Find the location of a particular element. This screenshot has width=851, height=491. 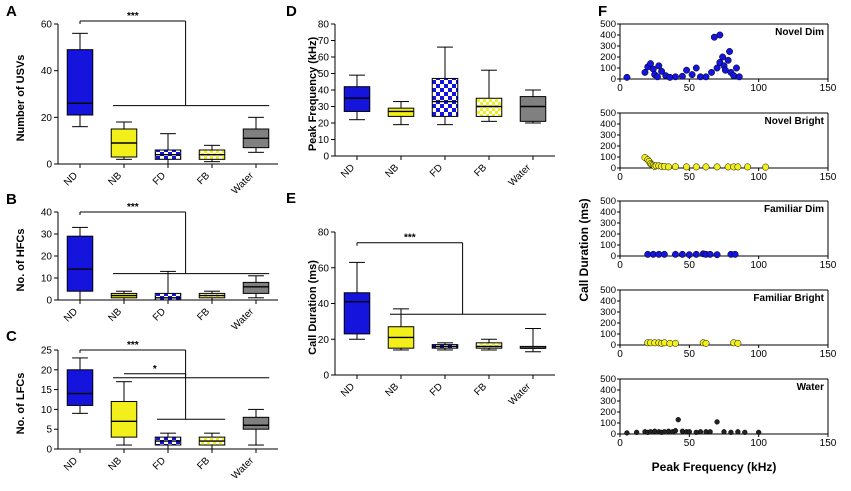

panel-label: E is located at coordinates (291, 198).